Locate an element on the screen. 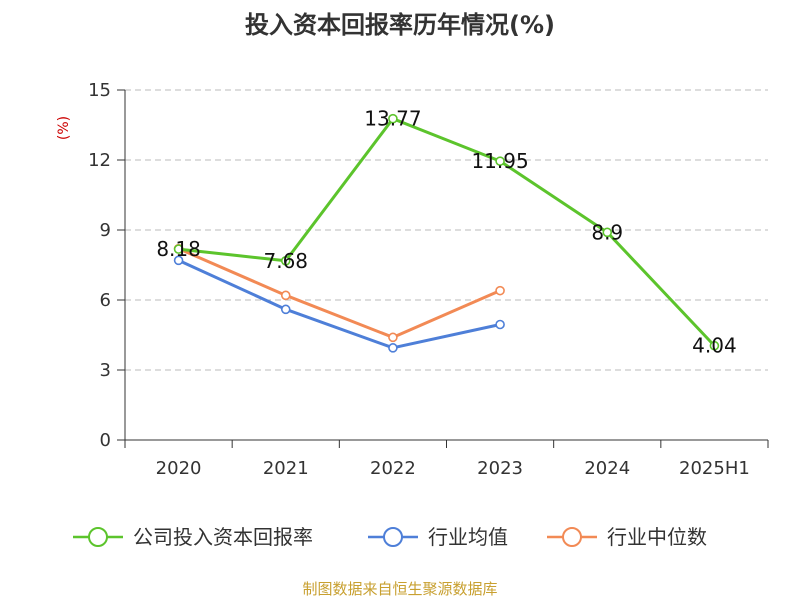 The height and width of the screenshot is (600, 800). data-label: 13.77 is located at coordinates (392, 119).